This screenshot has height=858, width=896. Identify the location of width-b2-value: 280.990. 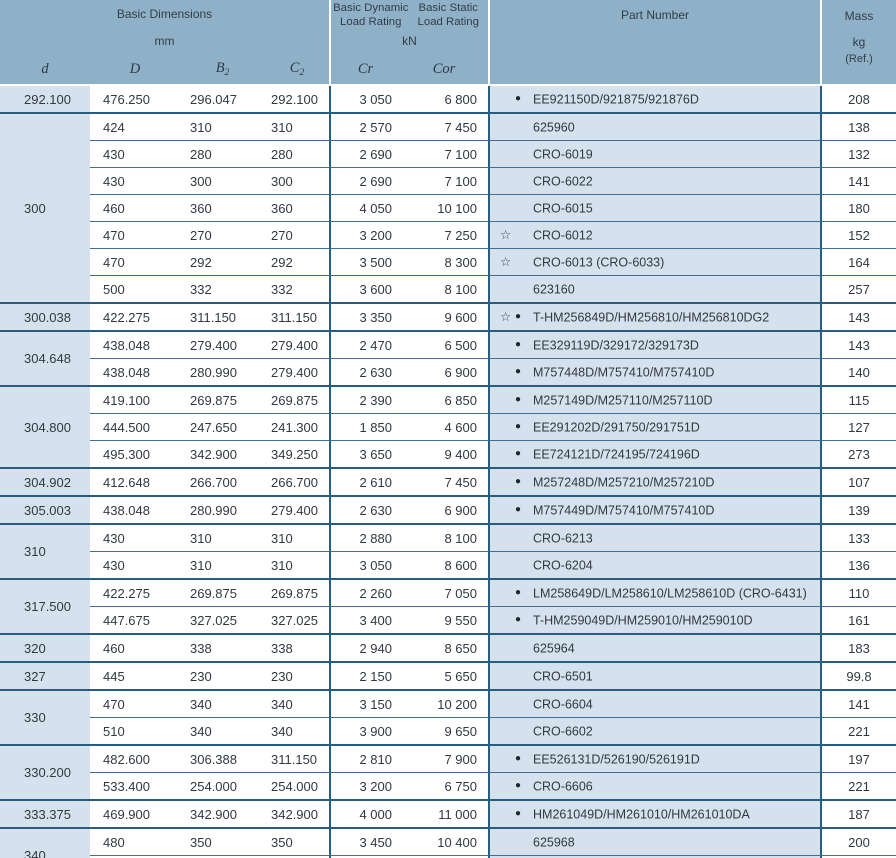
(222, 373).